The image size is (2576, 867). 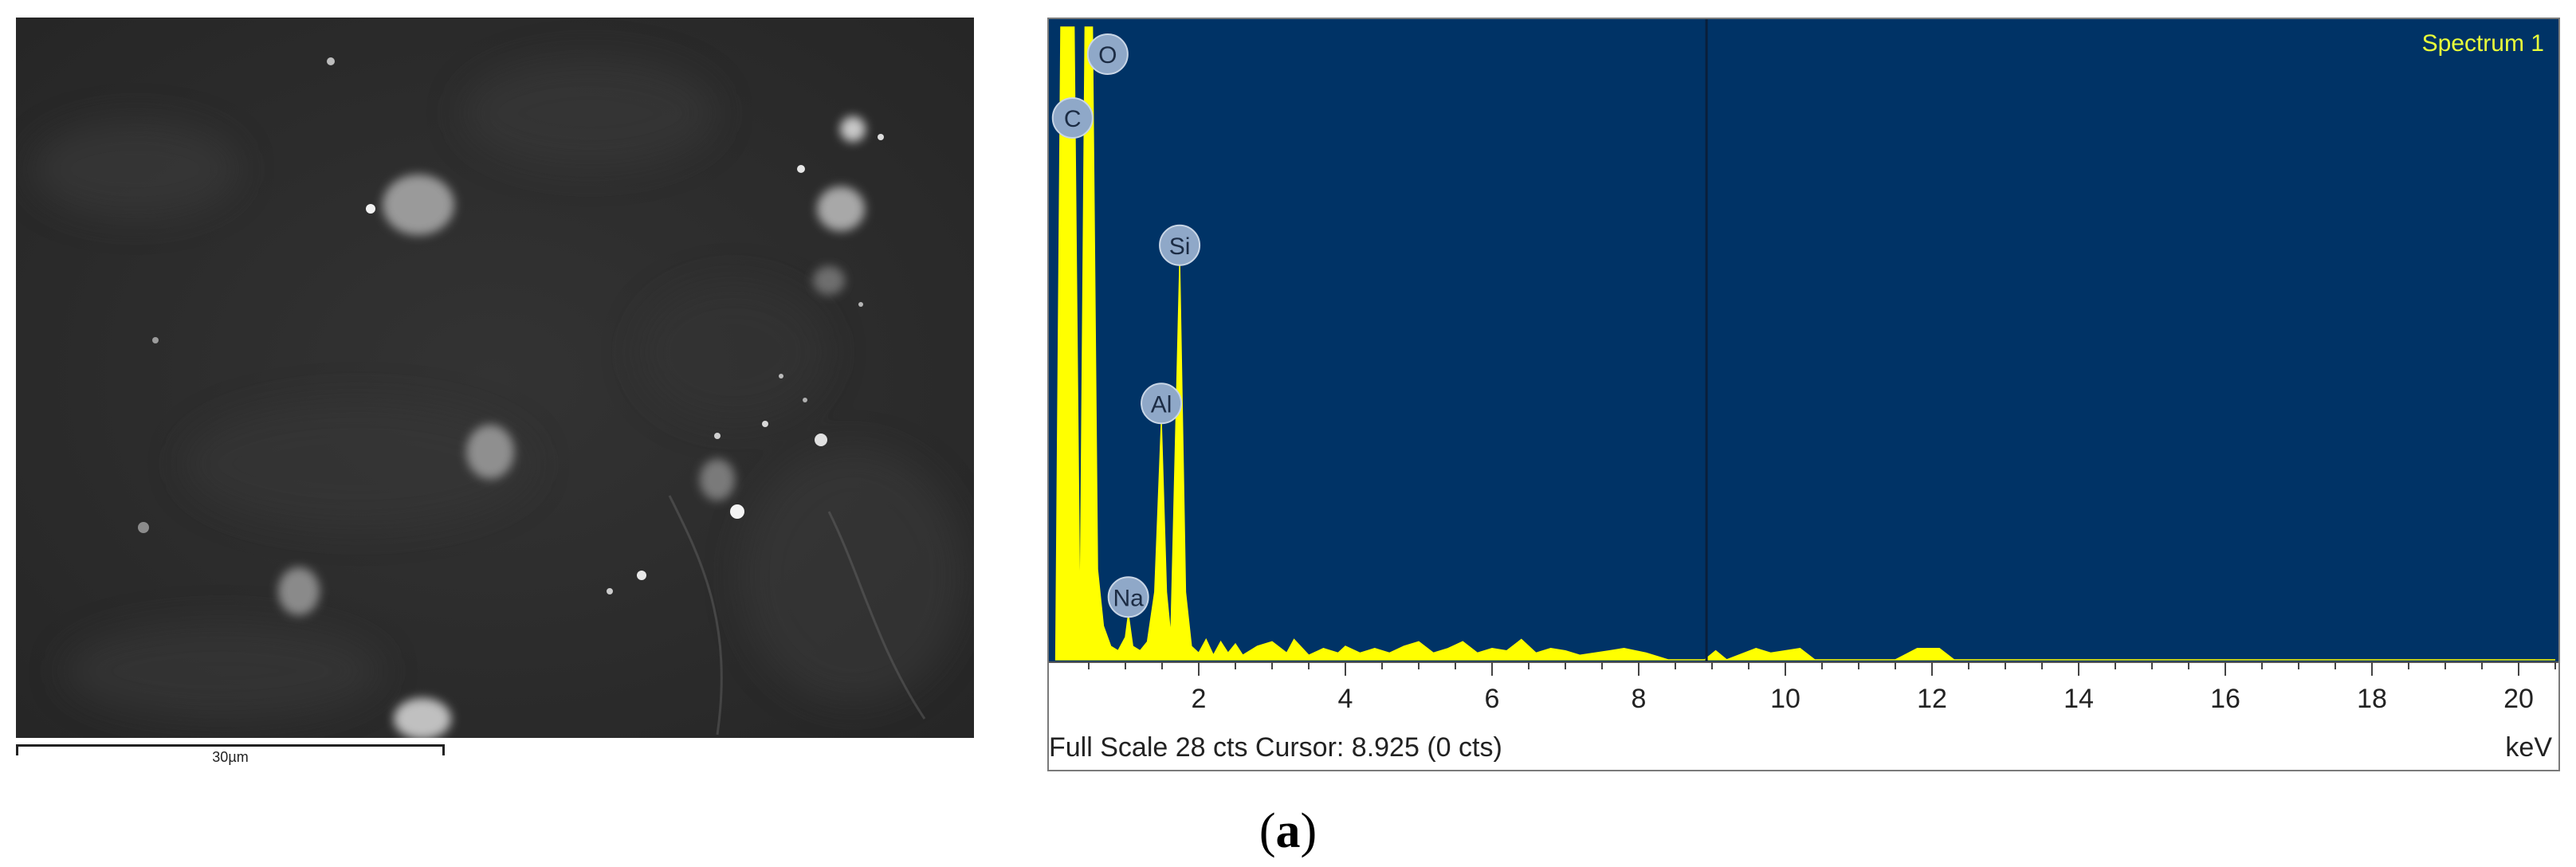 I want to click on peak-label-al: Al, so click(x=1162, y=403).